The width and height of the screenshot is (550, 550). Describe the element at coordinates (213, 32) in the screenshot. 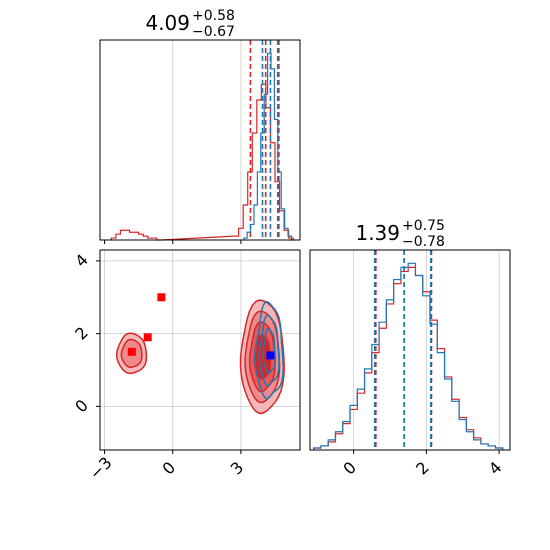

I see `top-title-minus: −0.67` at that location.